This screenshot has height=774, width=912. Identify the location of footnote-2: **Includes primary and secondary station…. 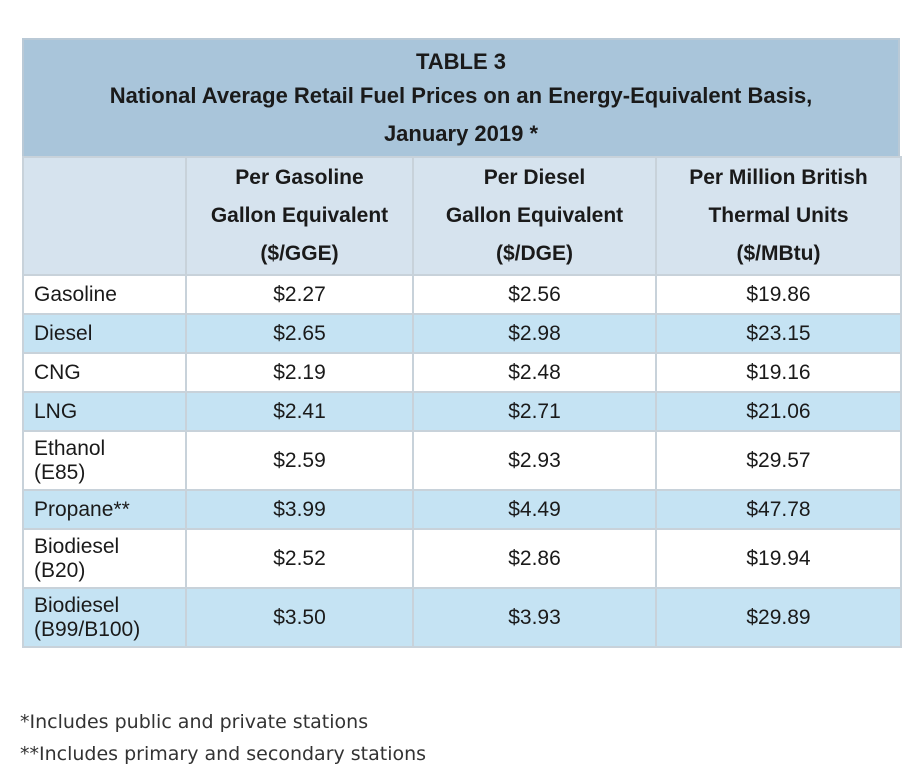
(223, 754).